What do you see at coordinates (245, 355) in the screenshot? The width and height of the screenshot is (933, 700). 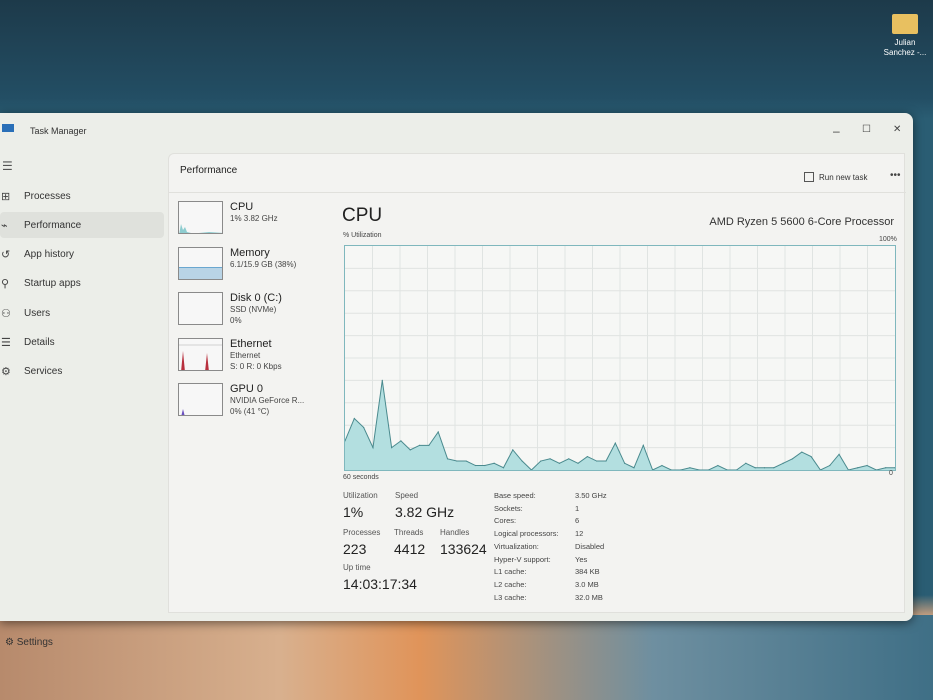 I see `resource-detail: Ethernet` at bounding box center [245, 355].